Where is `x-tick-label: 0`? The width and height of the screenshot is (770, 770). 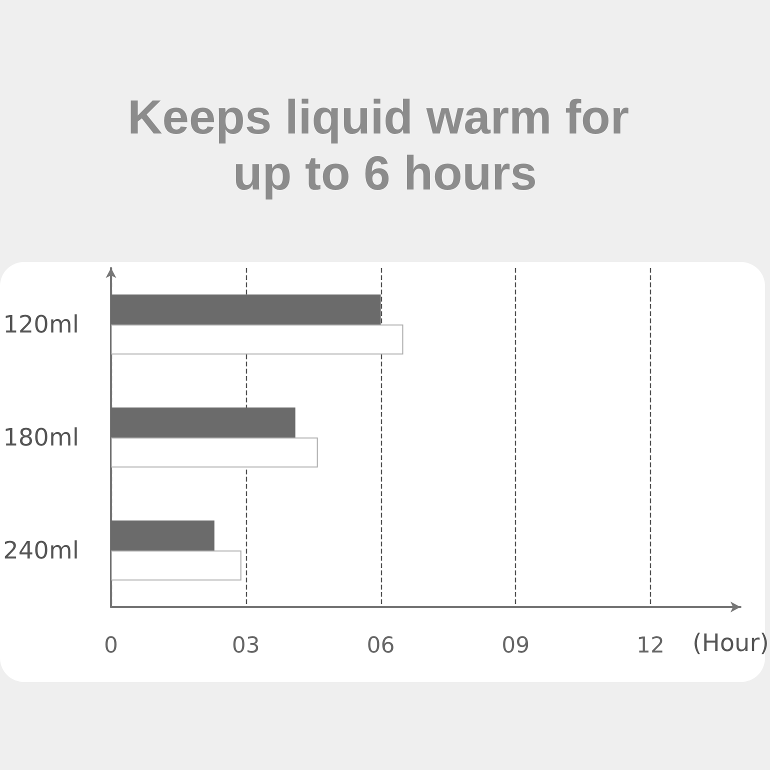
x-tick-label: 0 is located at coordinates (111, 646).